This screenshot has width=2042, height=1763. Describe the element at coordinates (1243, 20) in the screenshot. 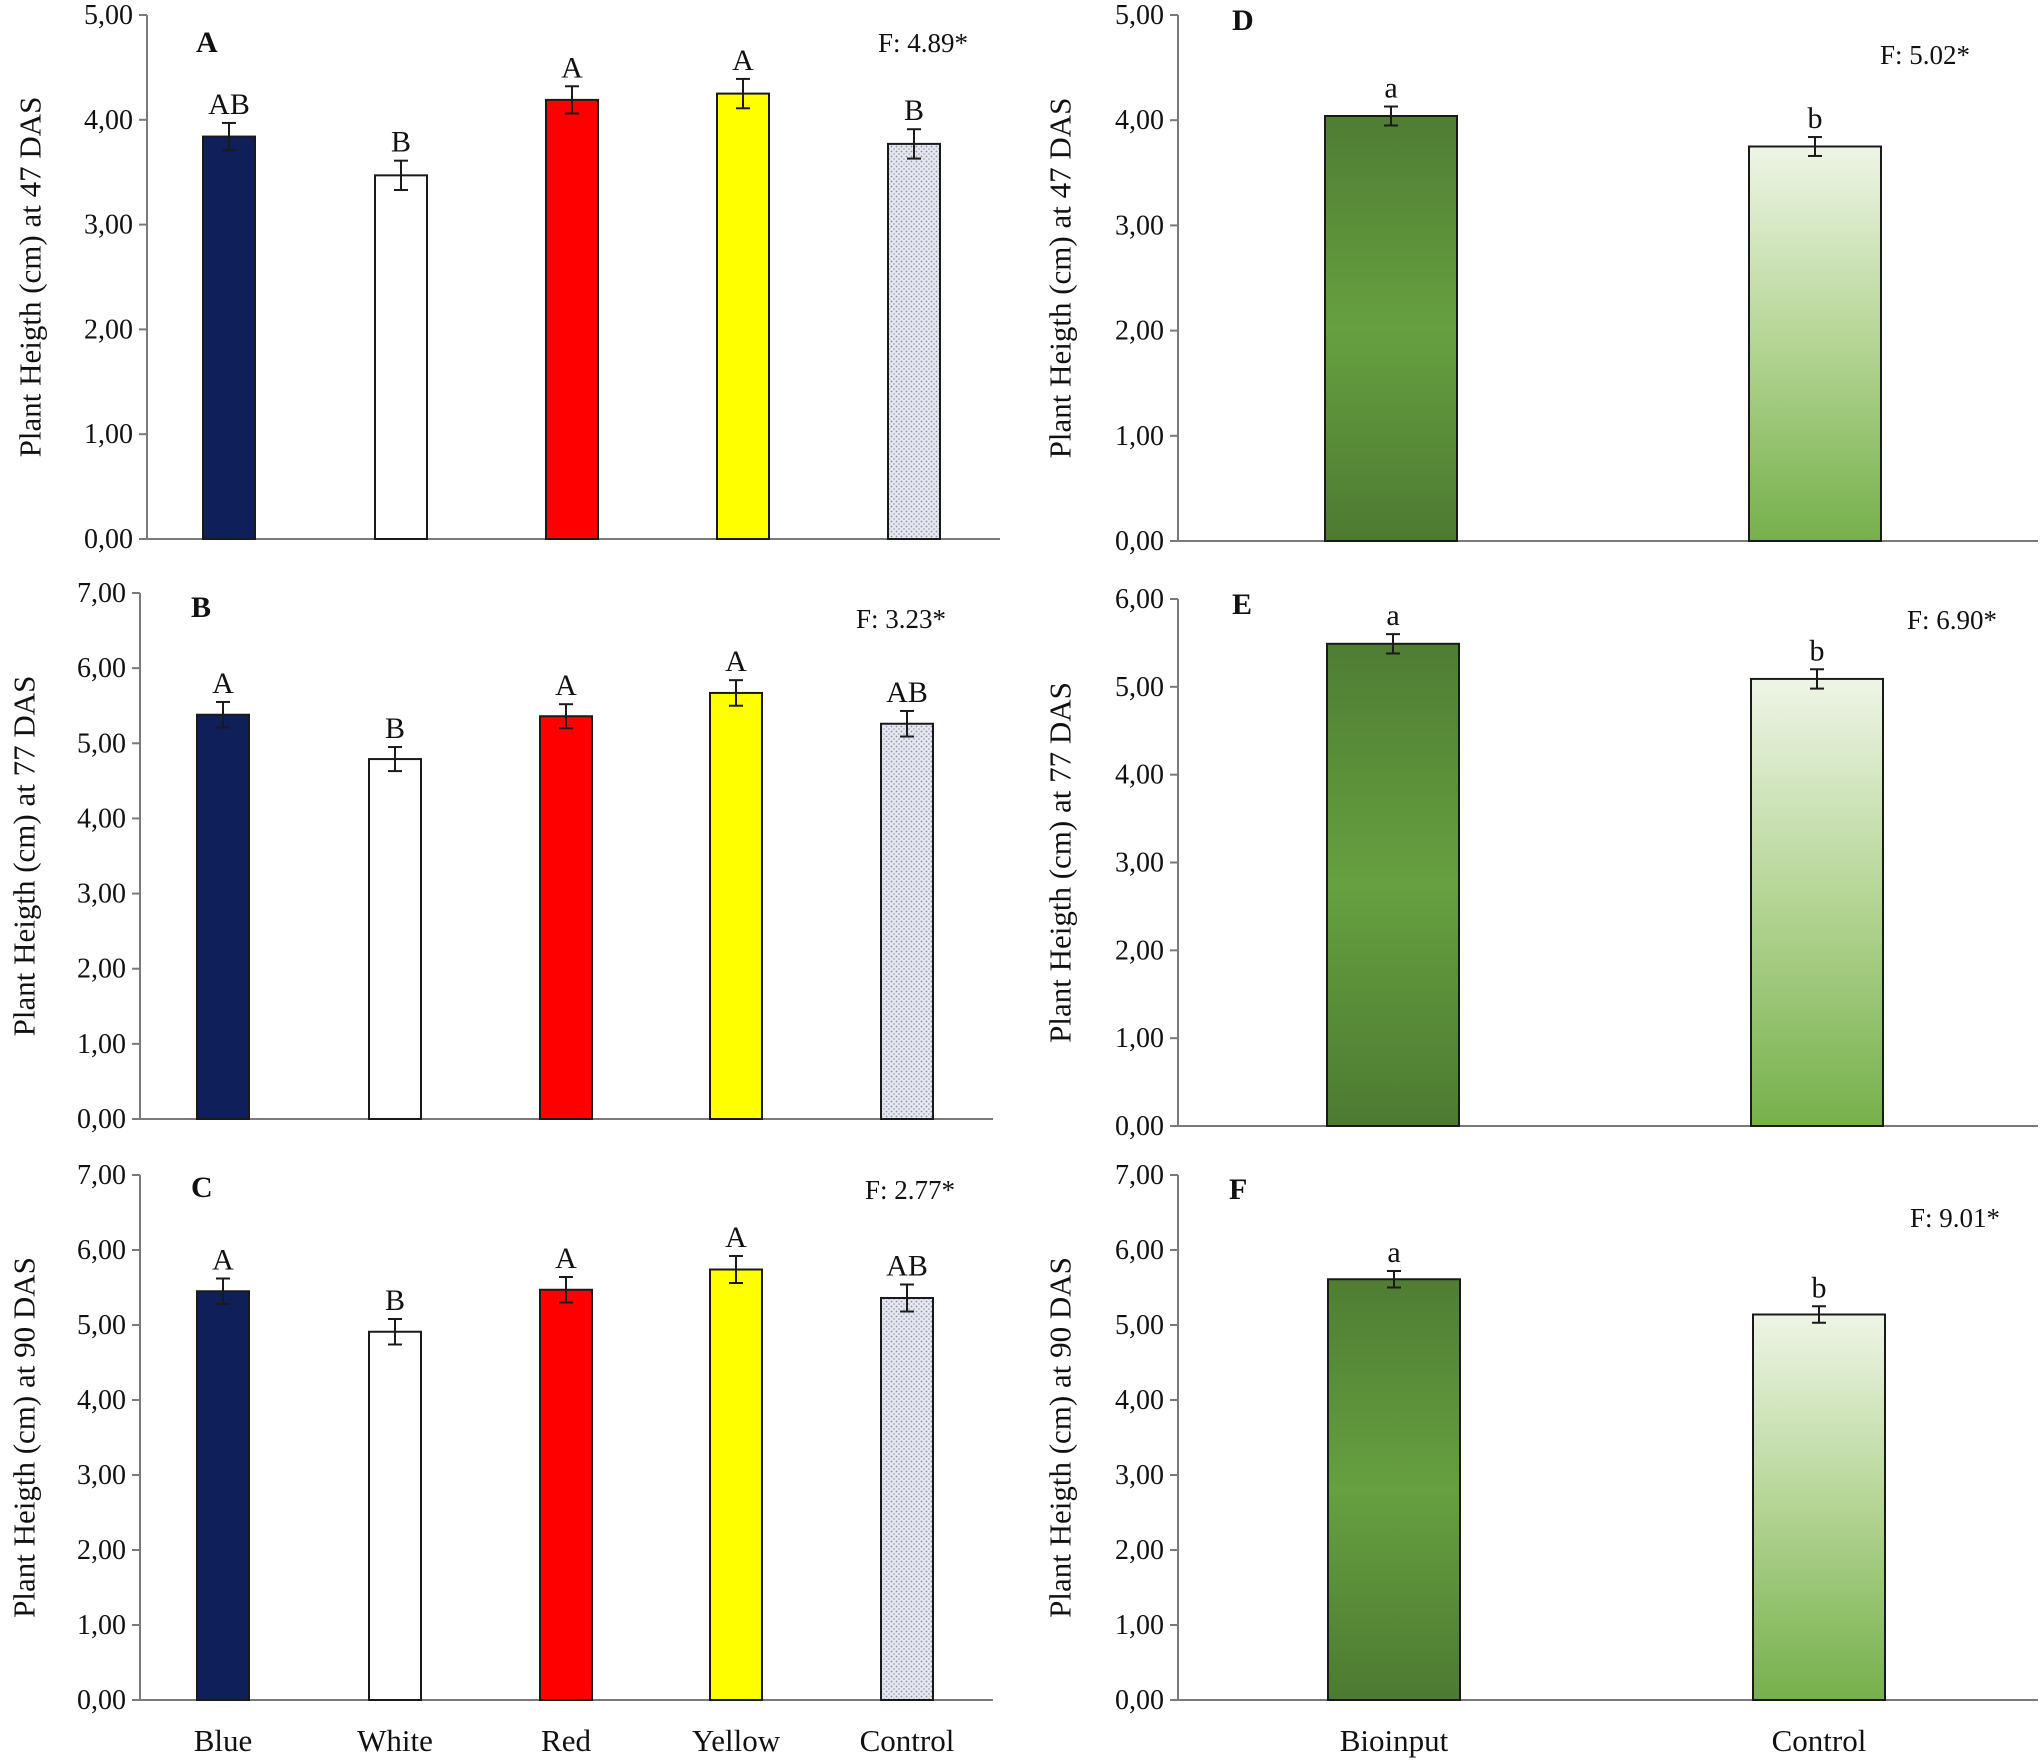

I see `panel-label: D` at that location.